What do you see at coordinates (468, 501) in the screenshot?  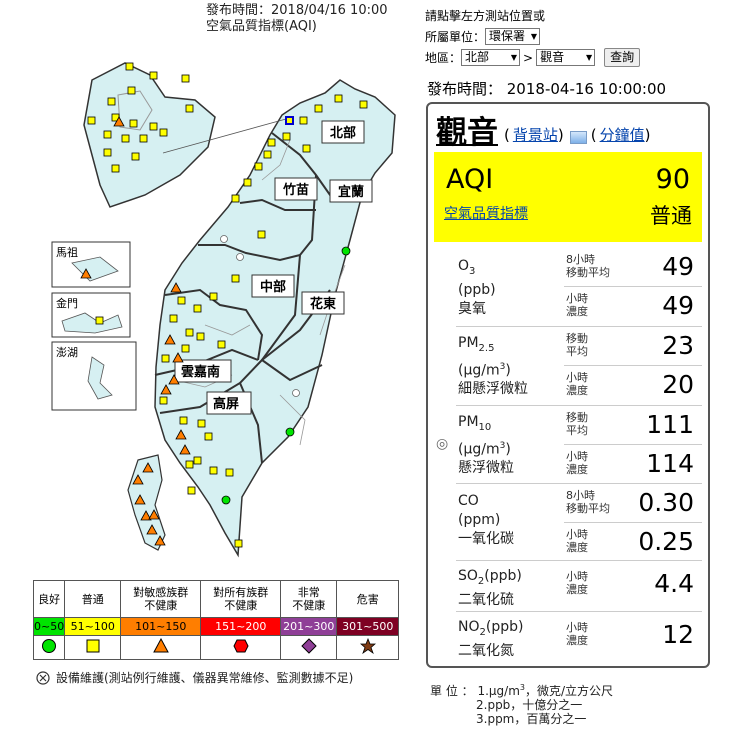 I see `pollutant-abbr: CO` at bounding box center [468, 501].